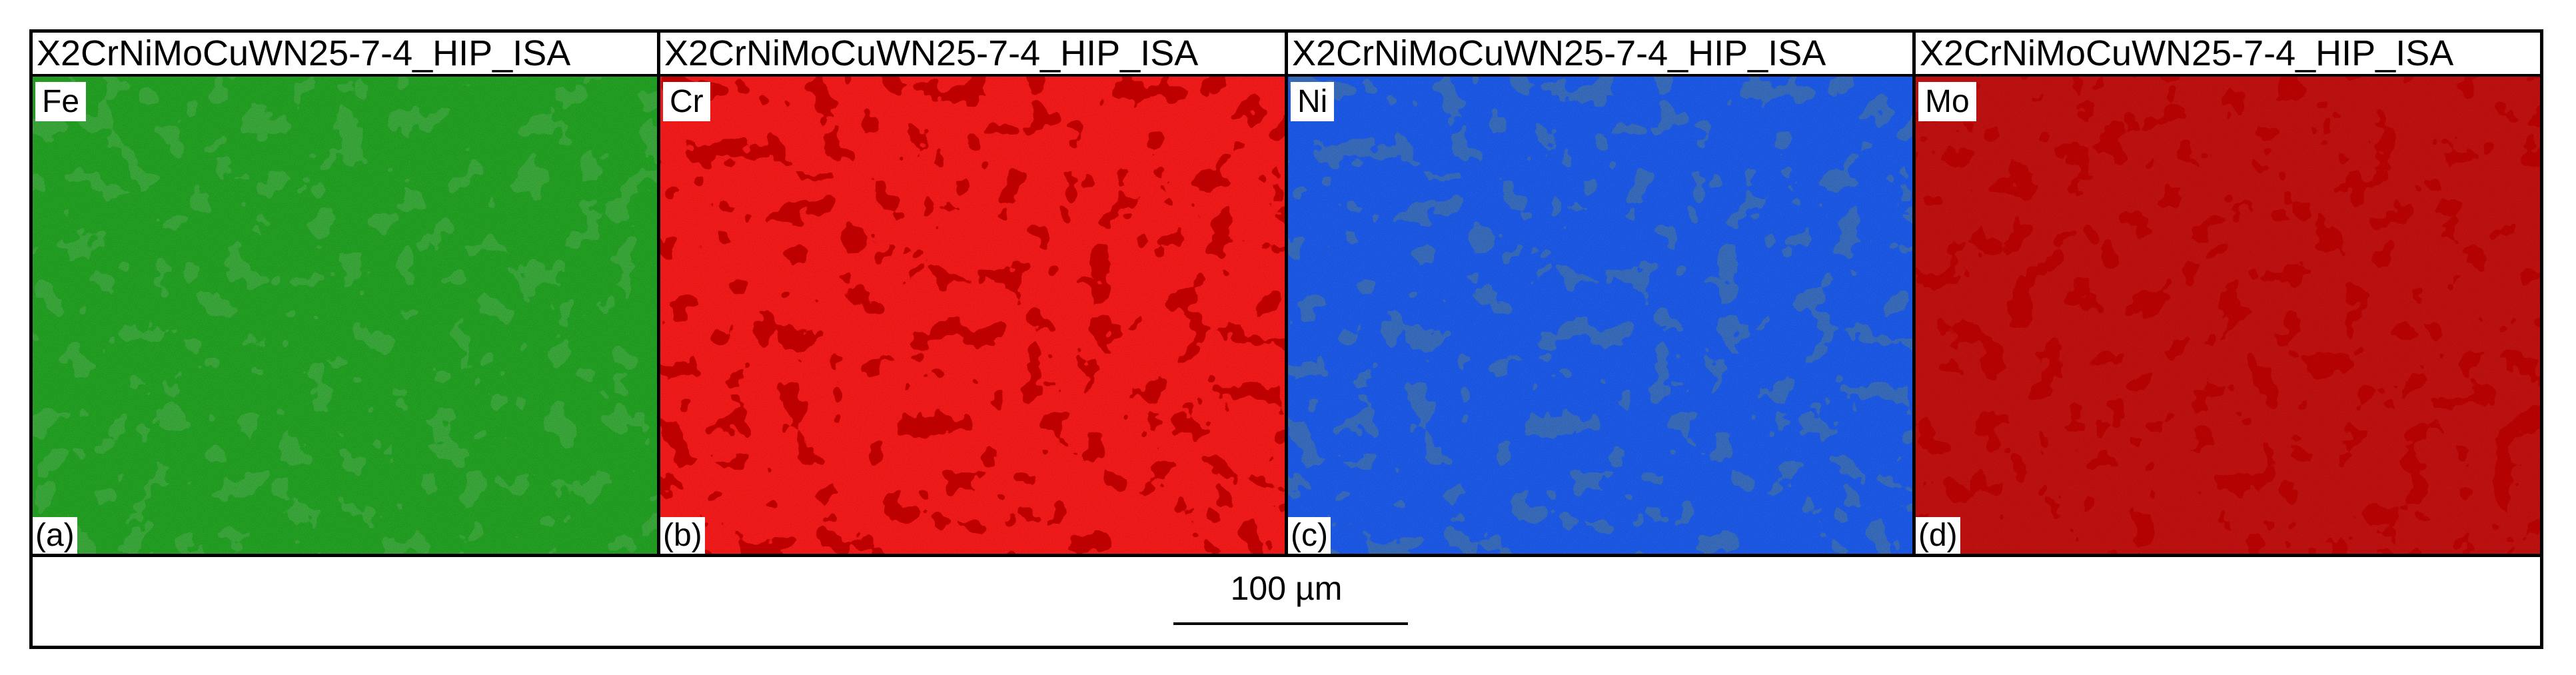  Describe the element at coordinates (1286, 588) in the screenshot. I see `scale-bar-label: 100 µm` at that location.